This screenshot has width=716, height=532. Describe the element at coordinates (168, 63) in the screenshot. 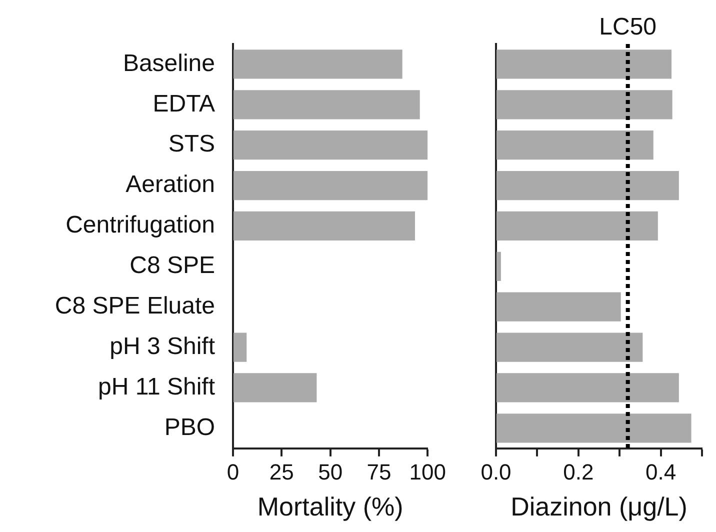

I see `y-tick-label: Baseline` at that location.